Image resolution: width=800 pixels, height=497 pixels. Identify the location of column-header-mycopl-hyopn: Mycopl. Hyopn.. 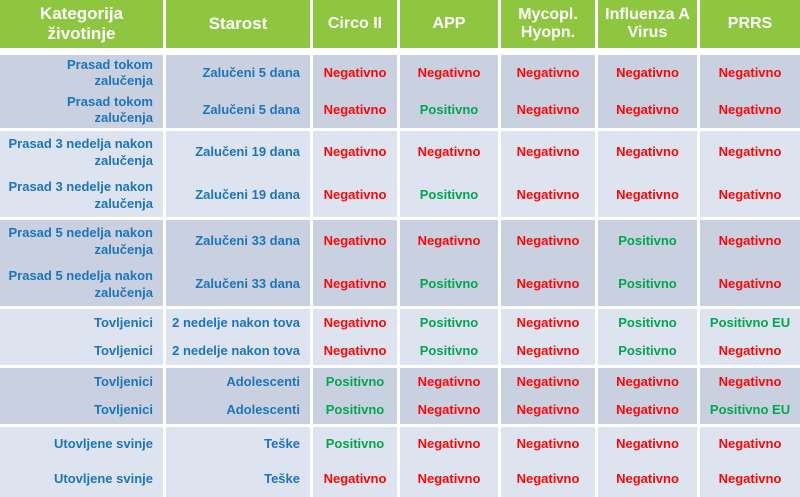
(546, 24).